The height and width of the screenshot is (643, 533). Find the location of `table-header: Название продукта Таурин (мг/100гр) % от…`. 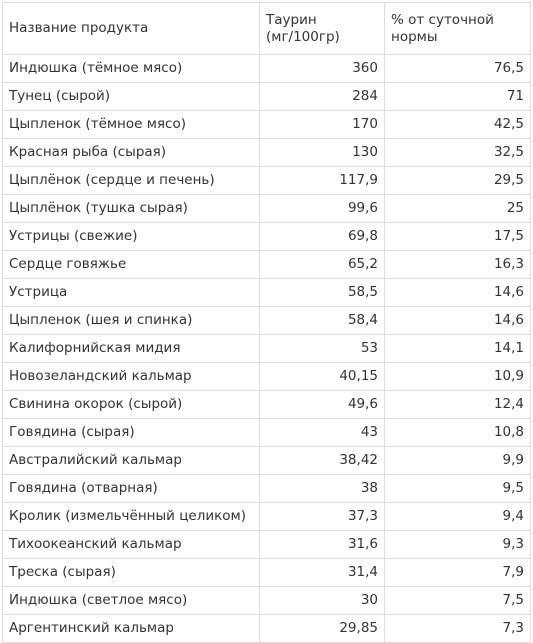

table-header: Название продукта Таурин (мг/100гр) % от… is located at coordinates (266, 28).